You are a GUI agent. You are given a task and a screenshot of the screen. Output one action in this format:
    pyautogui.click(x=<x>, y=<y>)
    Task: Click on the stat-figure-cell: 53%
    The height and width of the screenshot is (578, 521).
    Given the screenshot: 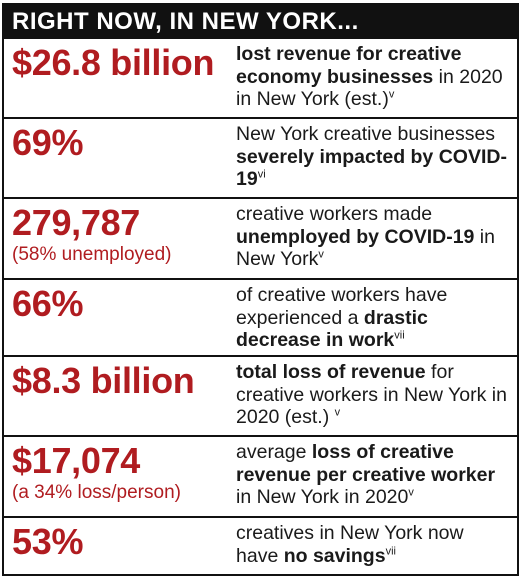 What is the action you would take?
    pyautogui.click(x=117, y=545)
    